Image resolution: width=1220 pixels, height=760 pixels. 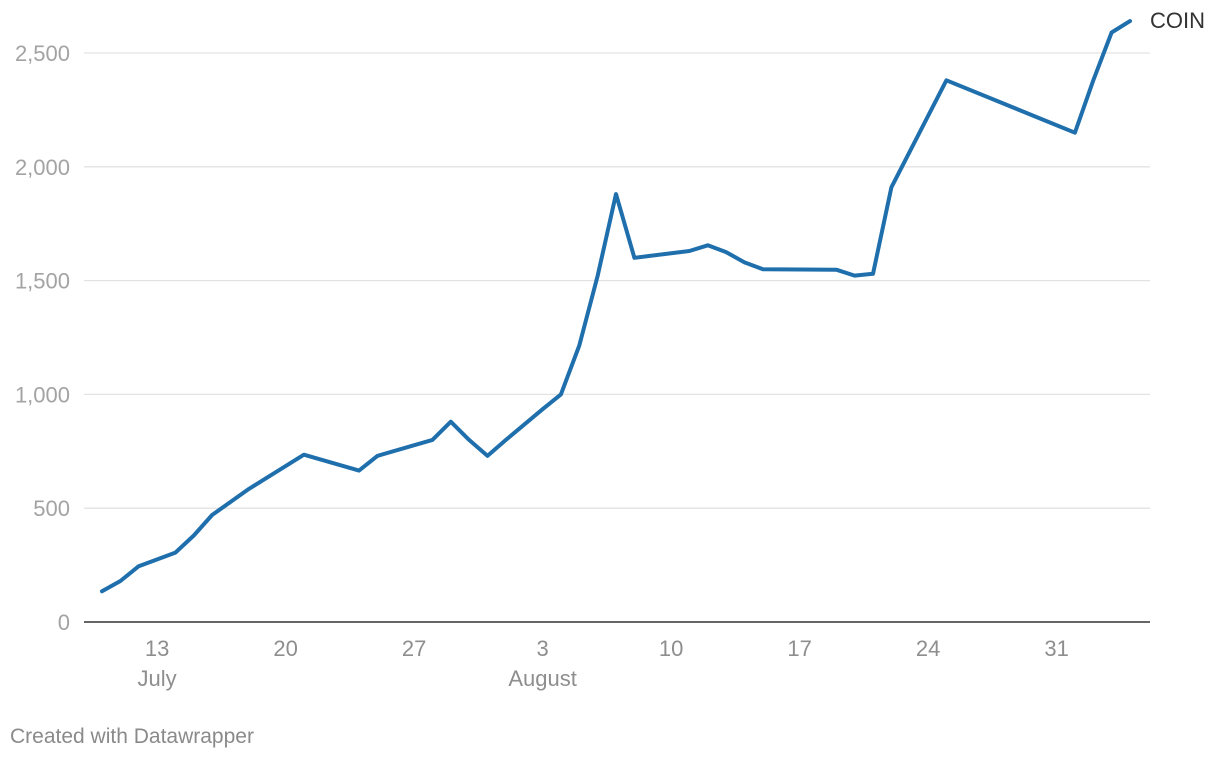 What do you see at coordinates (64, 622) in the screenshot?
I see `y-tick-label: 0` at bounding box center [64, 622].